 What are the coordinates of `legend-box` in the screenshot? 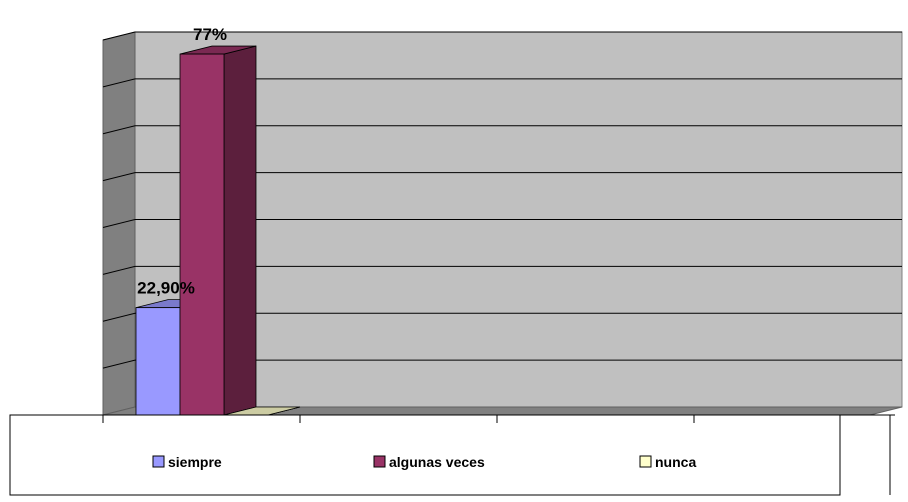 It's located at (425, 455).